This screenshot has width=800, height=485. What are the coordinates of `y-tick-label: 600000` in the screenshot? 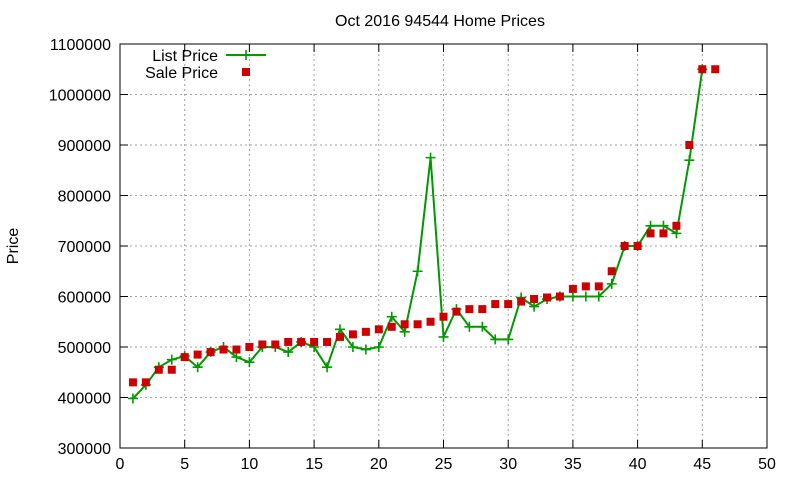 It's located at (84, 298).